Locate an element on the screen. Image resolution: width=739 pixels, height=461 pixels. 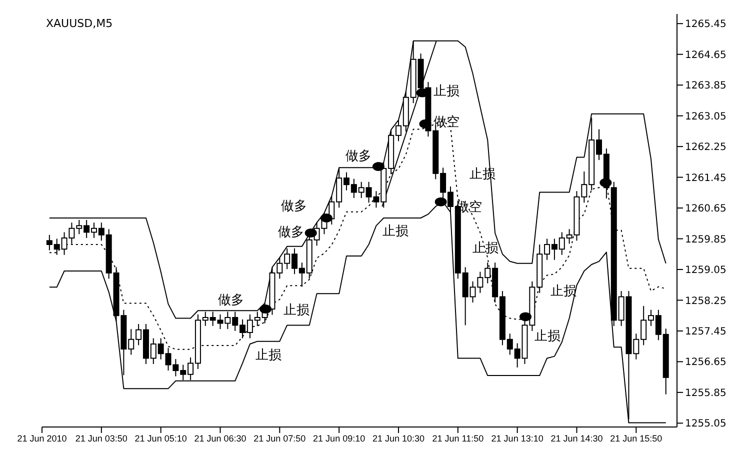
x-tick-label: 21 Jun 07:50 is located at coordinates (280, 438).